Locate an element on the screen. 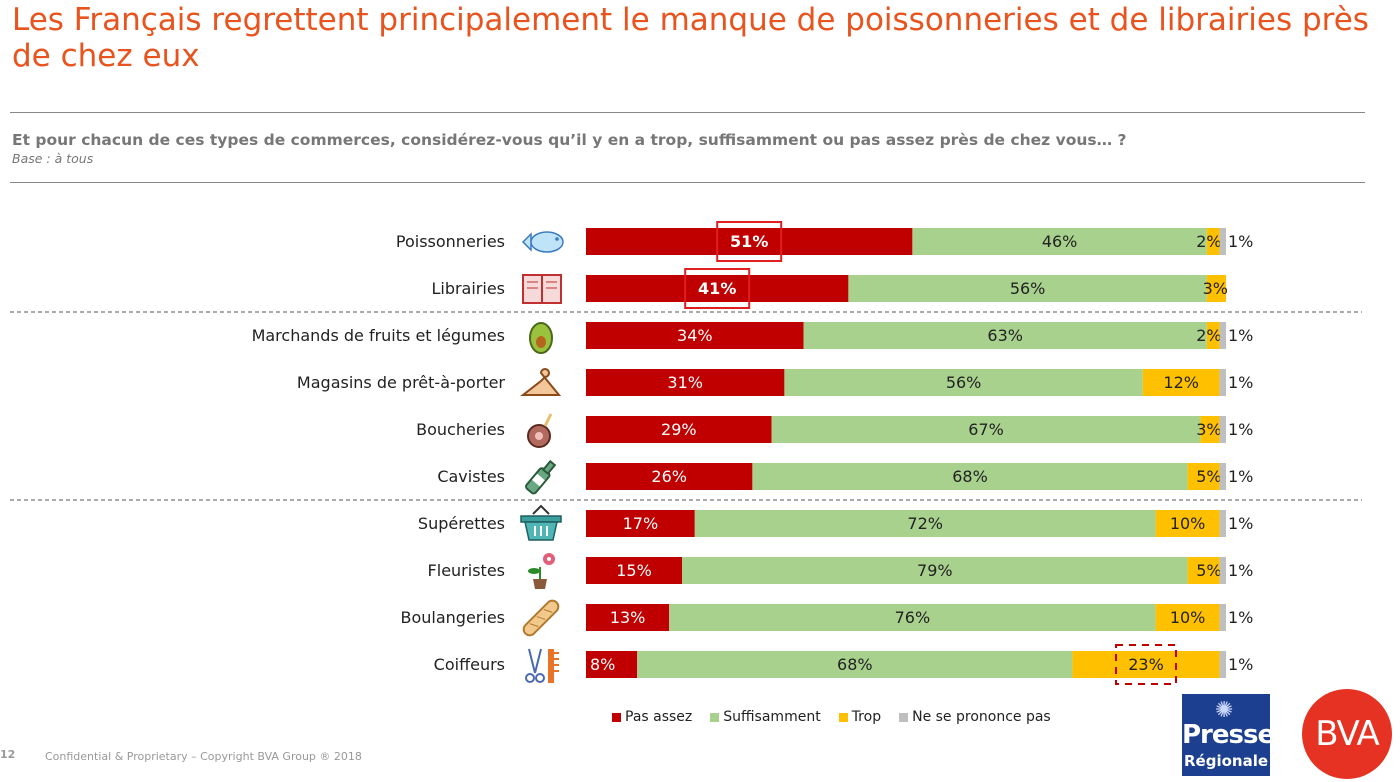 The width and height of the screenshot is (1400, 782). legend-item-pas-assez: Pas assez is located at coordinates (652, 717).